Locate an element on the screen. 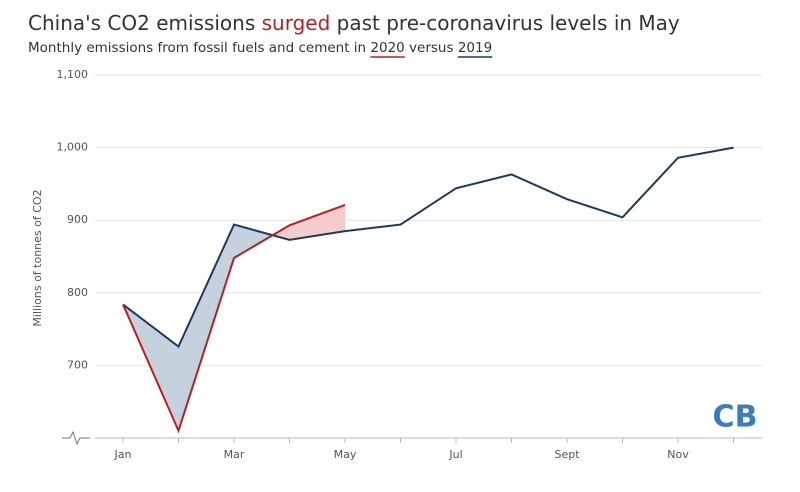 The width and height of the screenshot is (800, 492). y-tick-label: 700 is located at coordinates (77, 364).